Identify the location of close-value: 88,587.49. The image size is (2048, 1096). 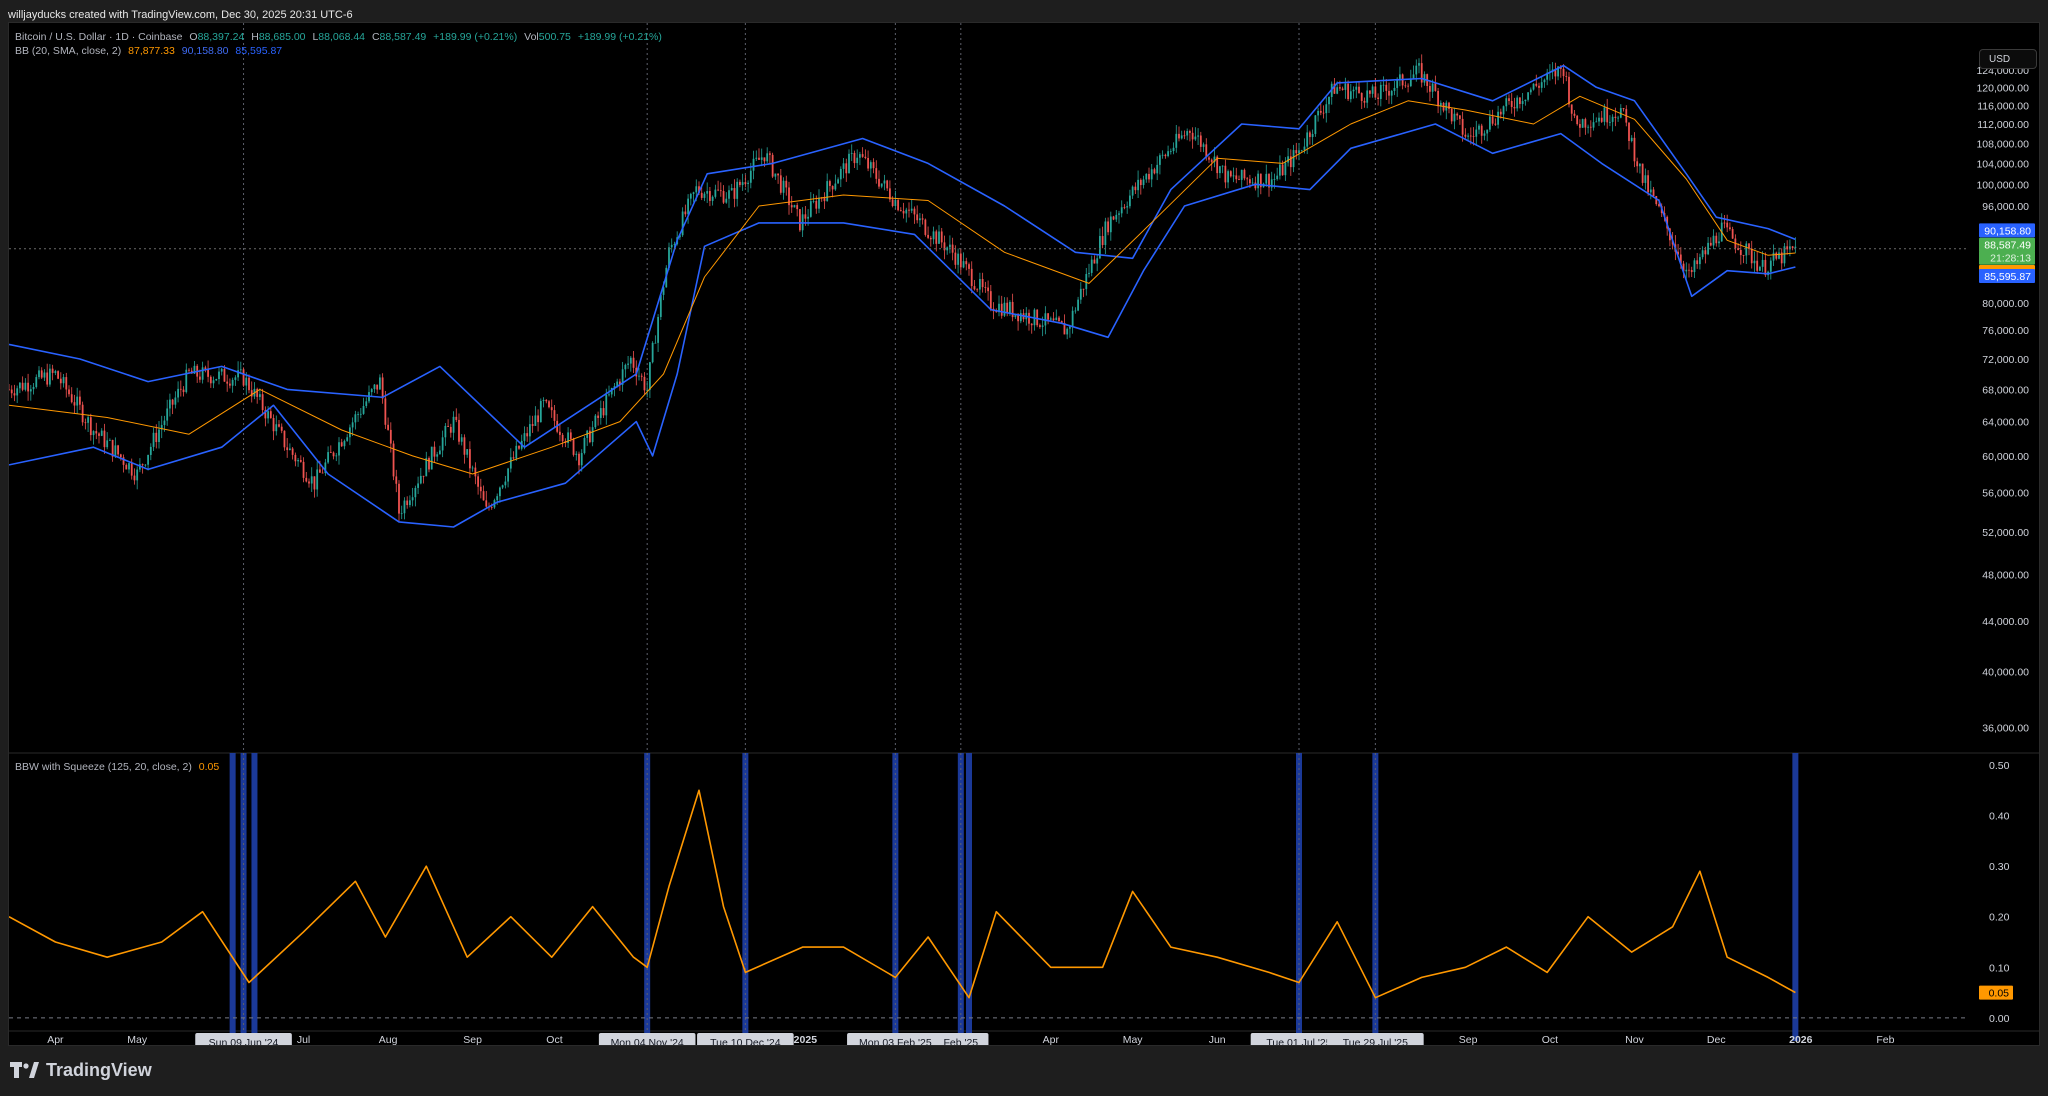
(403, 37).